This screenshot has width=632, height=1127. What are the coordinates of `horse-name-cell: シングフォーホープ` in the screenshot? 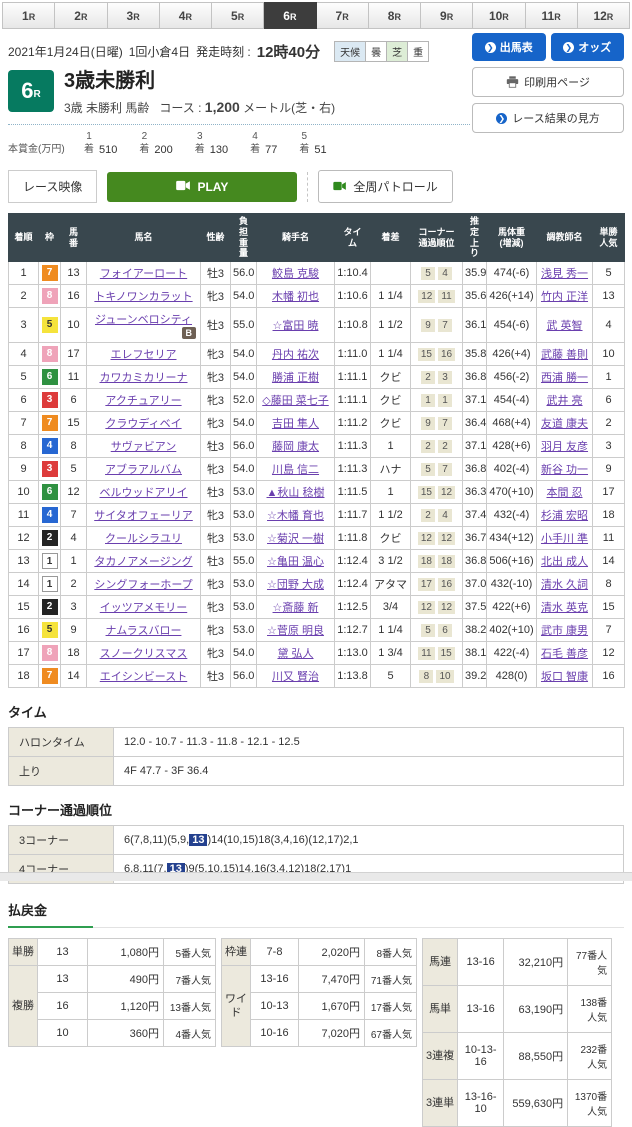 It's located at (143, 584).